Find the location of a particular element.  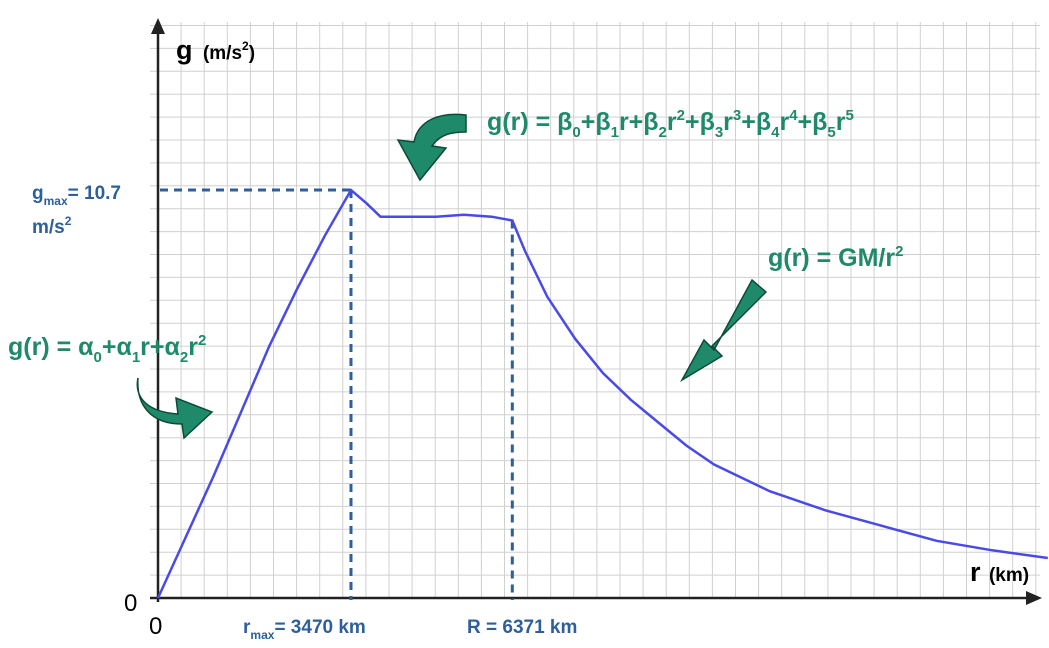

x-axis-arrowhead is located at coordinates (1034, 598).